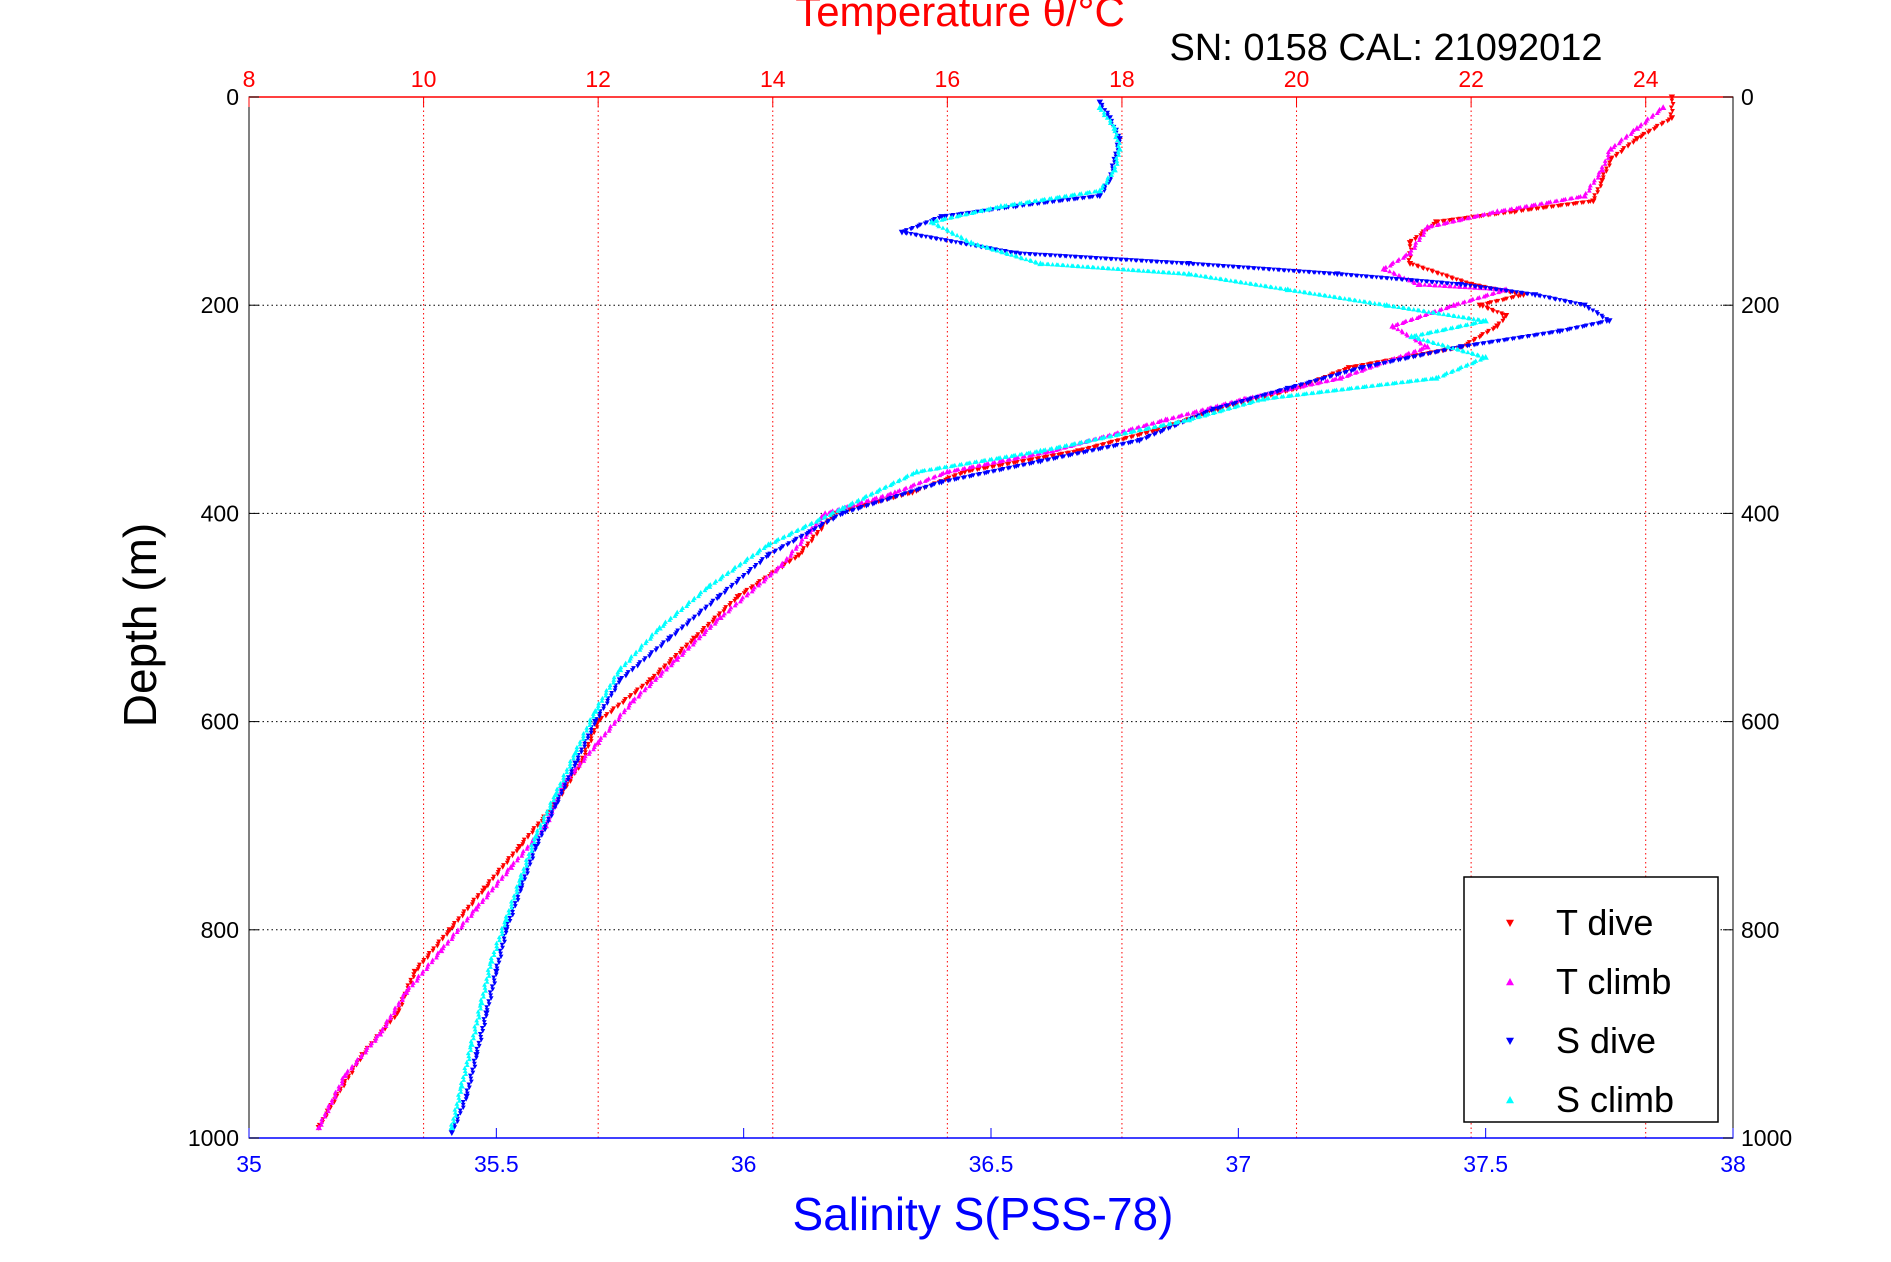  What do you see at coordinates (948, 79) in the screenshot?
I see `temperature-tick-label: 16` at bounding box center [948, 79].